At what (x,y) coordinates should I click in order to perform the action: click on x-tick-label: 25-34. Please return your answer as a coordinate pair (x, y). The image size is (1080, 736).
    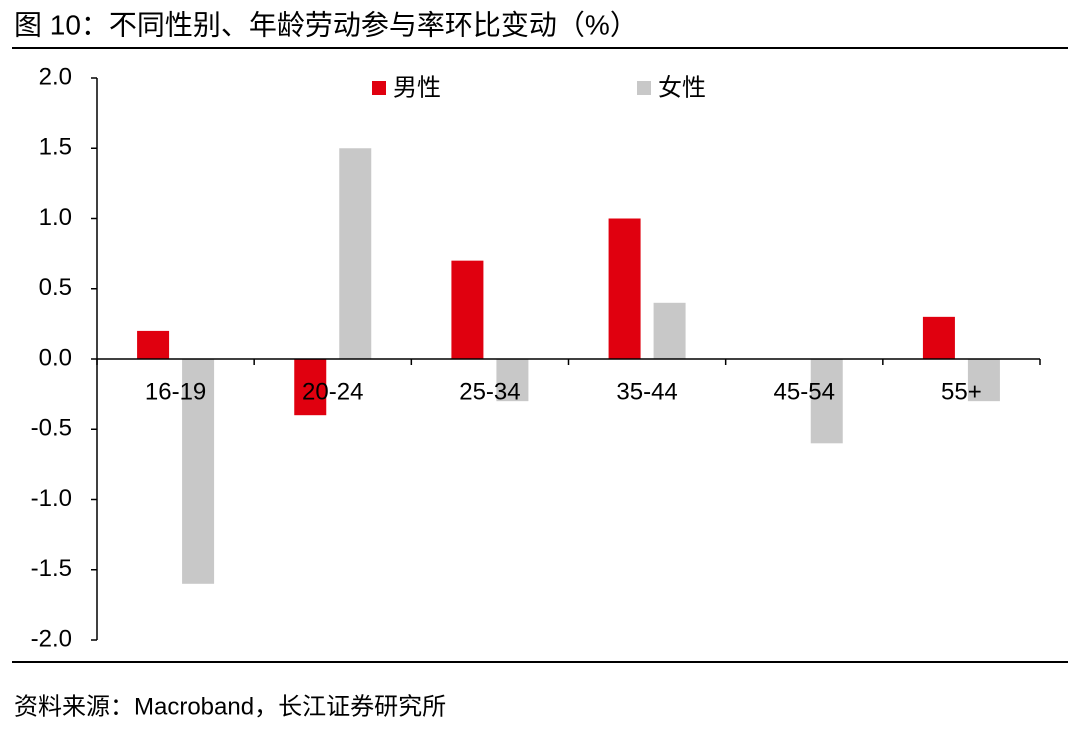
    Looking at the image, I should click on (489, 391).